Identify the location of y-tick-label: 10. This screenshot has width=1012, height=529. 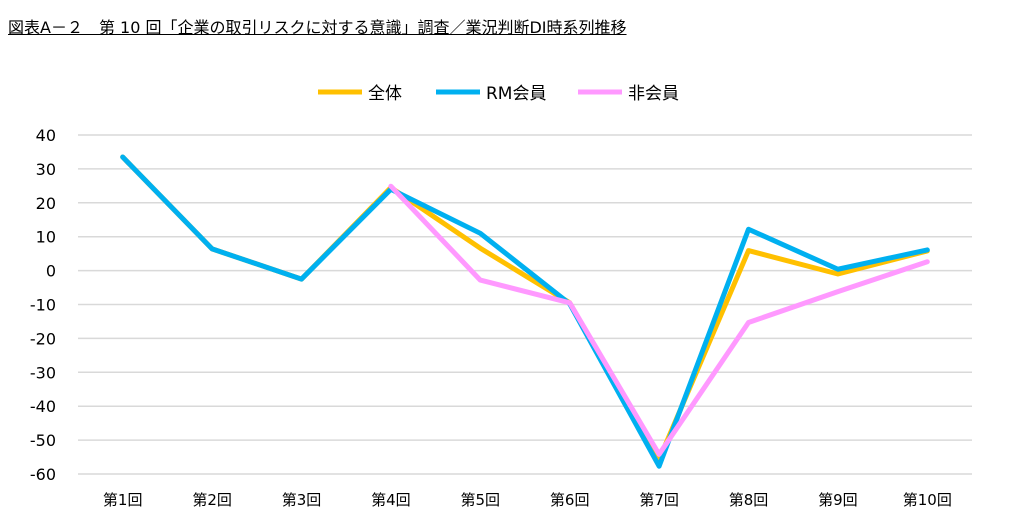
(46, 237).